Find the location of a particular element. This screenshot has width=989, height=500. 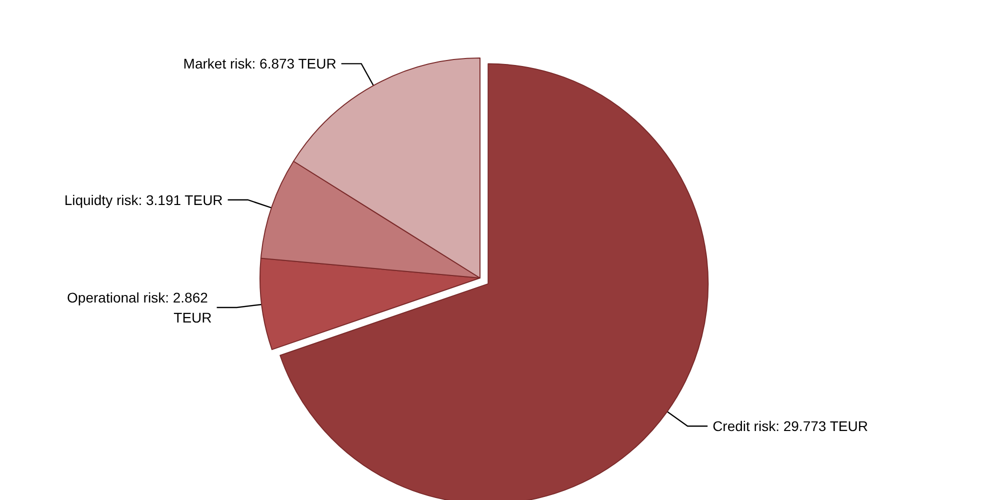

slice-label: Market risk: 6.873 TEUR is located at coordinates (259, 64).